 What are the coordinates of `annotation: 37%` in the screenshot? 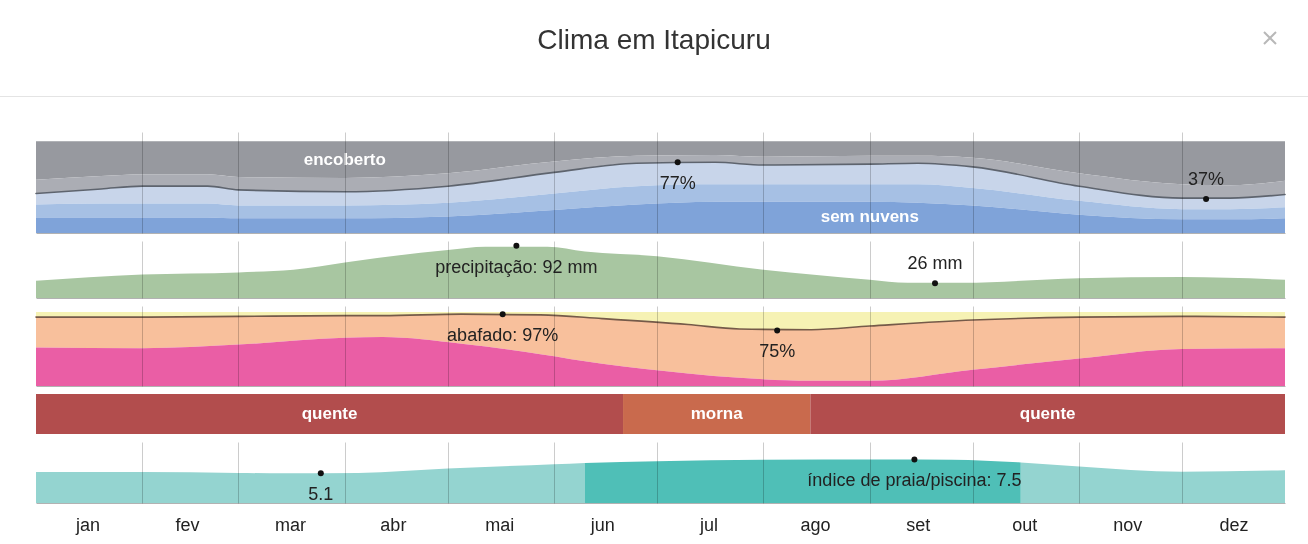 It's located at (1206, 179).